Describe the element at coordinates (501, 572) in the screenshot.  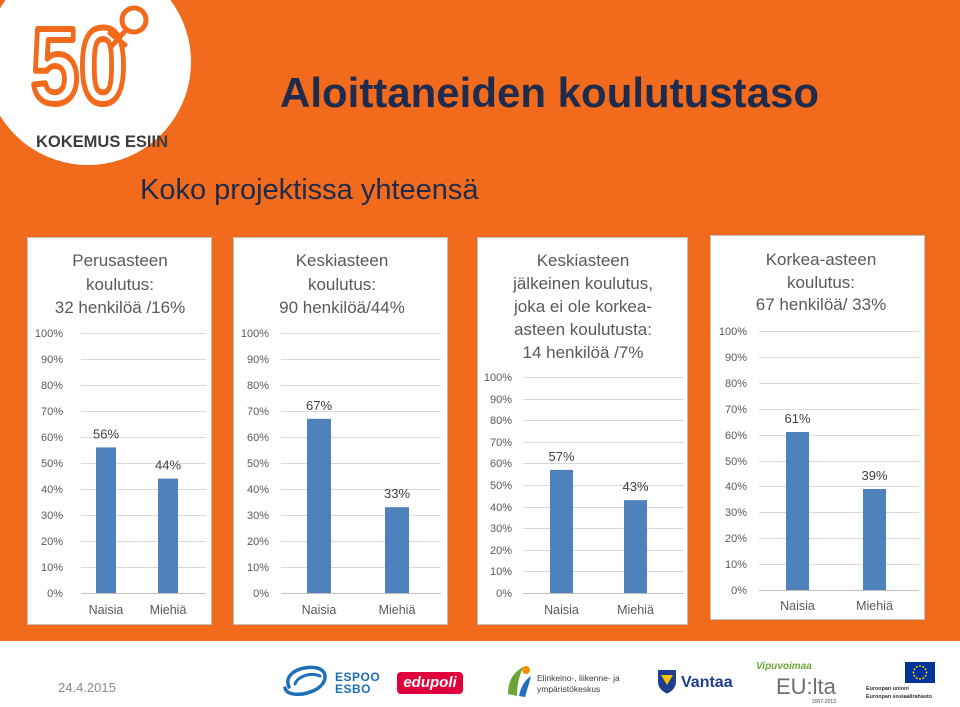
I see `chart-3-y-tick-label: 10%` at that location.